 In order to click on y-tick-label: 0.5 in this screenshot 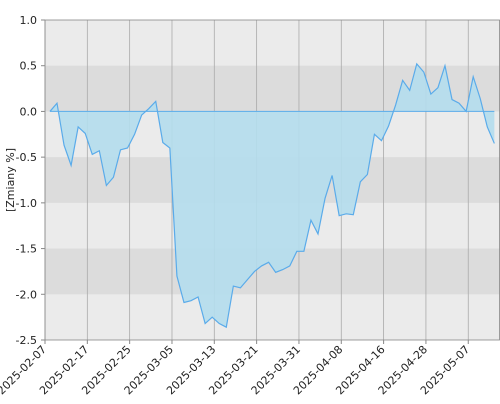, I will do `click(29, 66)`.